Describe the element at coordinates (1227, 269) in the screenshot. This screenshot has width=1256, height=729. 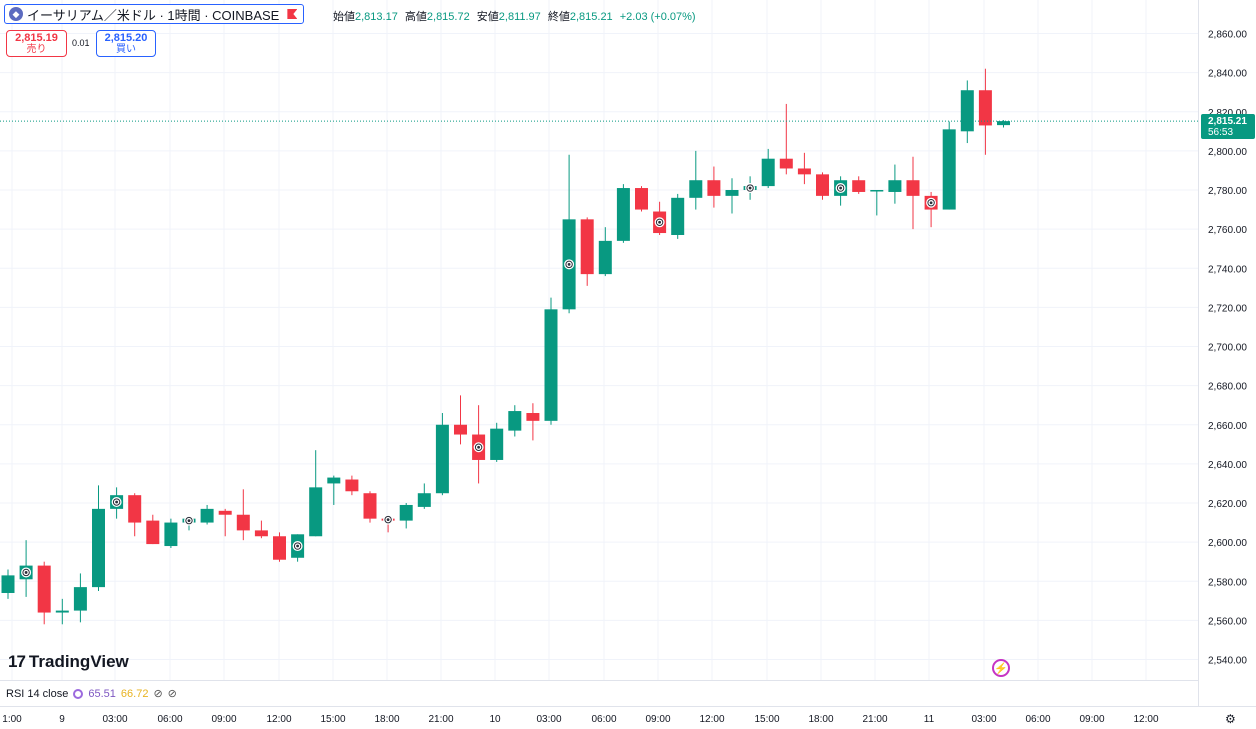
I see `y-tick-label: 2,740.00` at that location.